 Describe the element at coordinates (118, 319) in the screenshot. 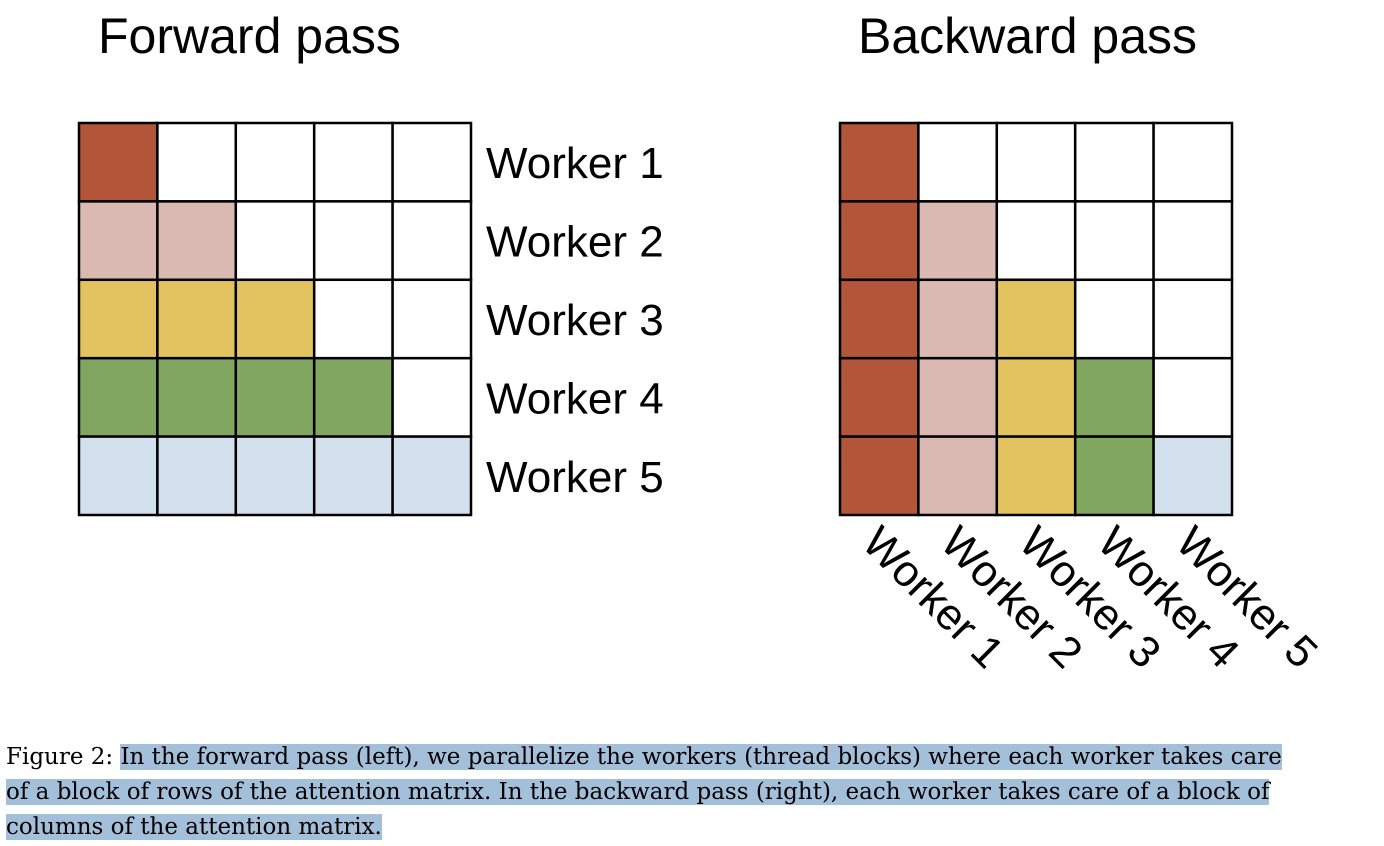

I see `forward-cell-r3-c1` at that location.